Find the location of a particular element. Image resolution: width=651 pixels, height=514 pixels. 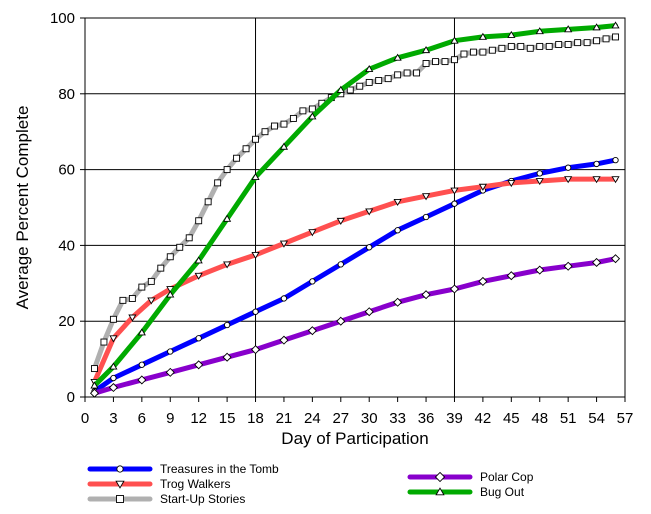

x-tick-label: 33 is located at coordinates (397, 418).